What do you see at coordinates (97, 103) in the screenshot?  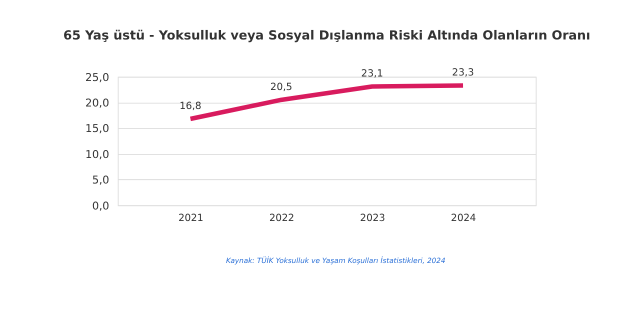 I see `y-tick-label: 20,0` at bounding box center [97, 103].